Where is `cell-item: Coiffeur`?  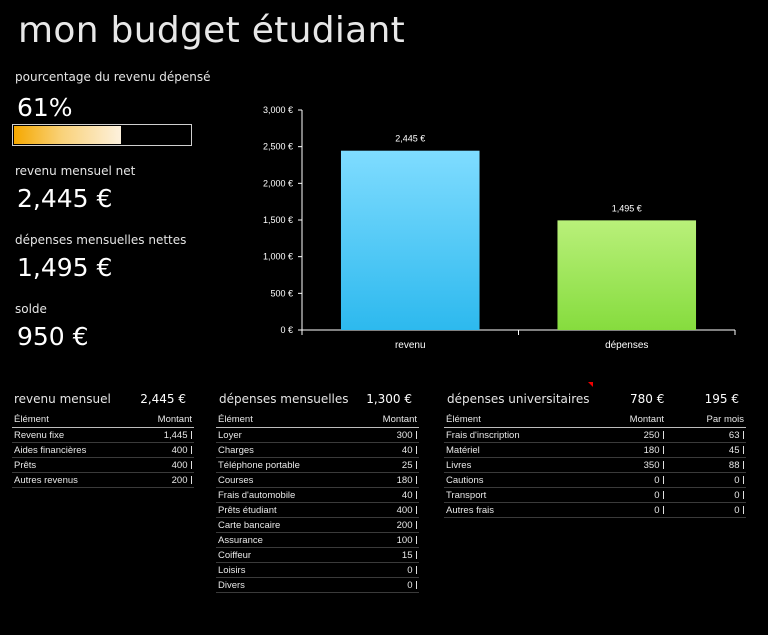
cell-item: Coiffeur is located at coordinates (286, 555).